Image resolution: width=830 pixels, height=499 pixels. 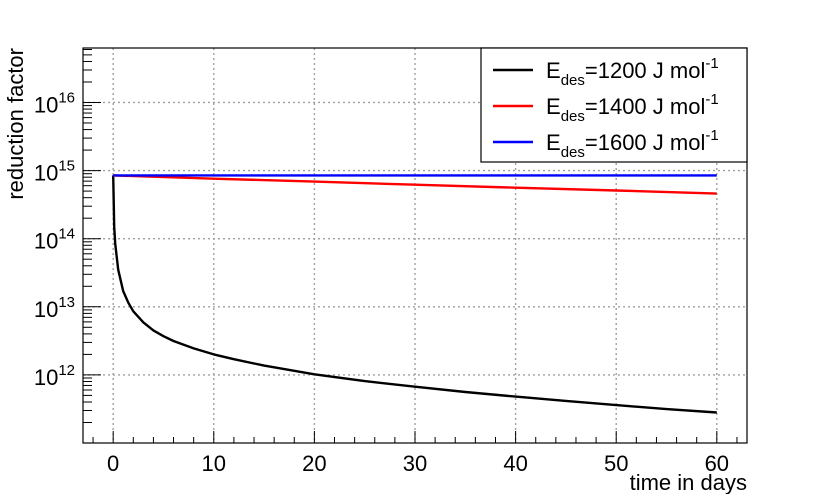 I want to click on y-tick-label: 1013, so click(x=54, y=308).